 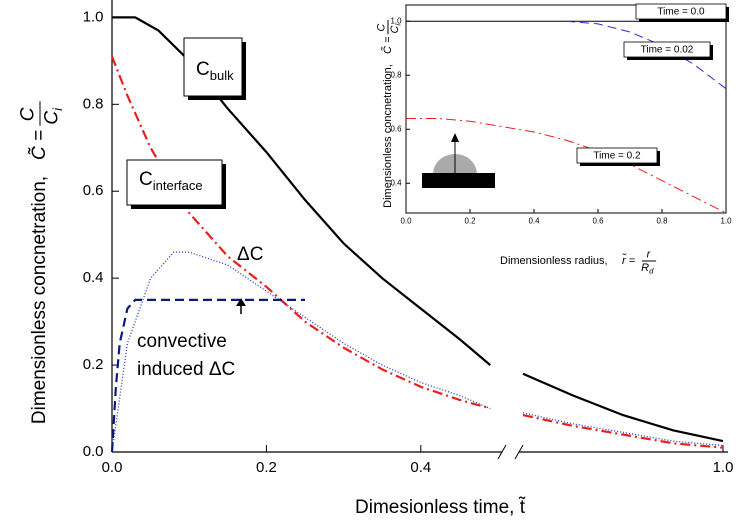 I want to click on series-label: Time = 0.2, so click(x=617, y=156).